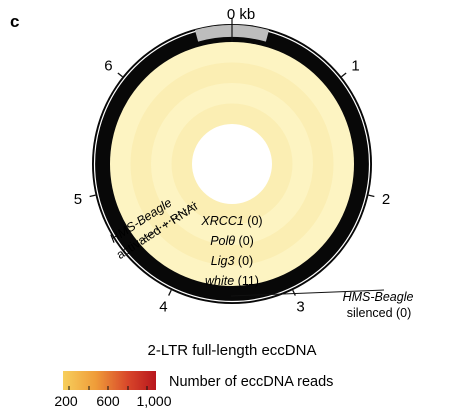 The width and height of the screenshot is (472, 412). What do you see at coordinates (14, 21) in the screenshot?
I see `panel-label: c` at bounding box center [14, 21].